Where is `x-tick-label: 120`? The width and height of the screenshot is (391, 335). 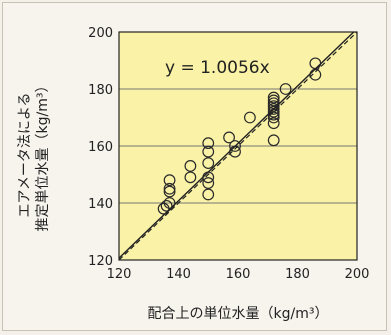
x-tick-label: 120 is located at coordinates (119, 274).